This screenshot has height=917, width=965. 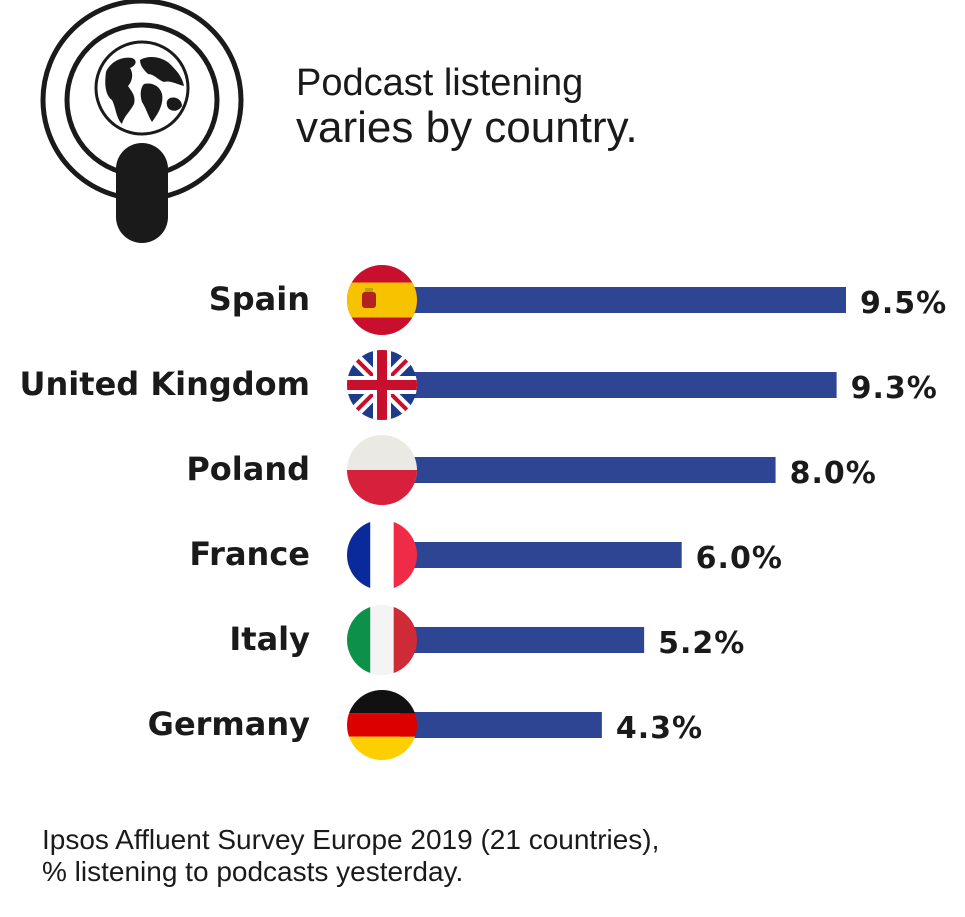 I want to click on uk-flag-icon, so click(x=382, y=385).